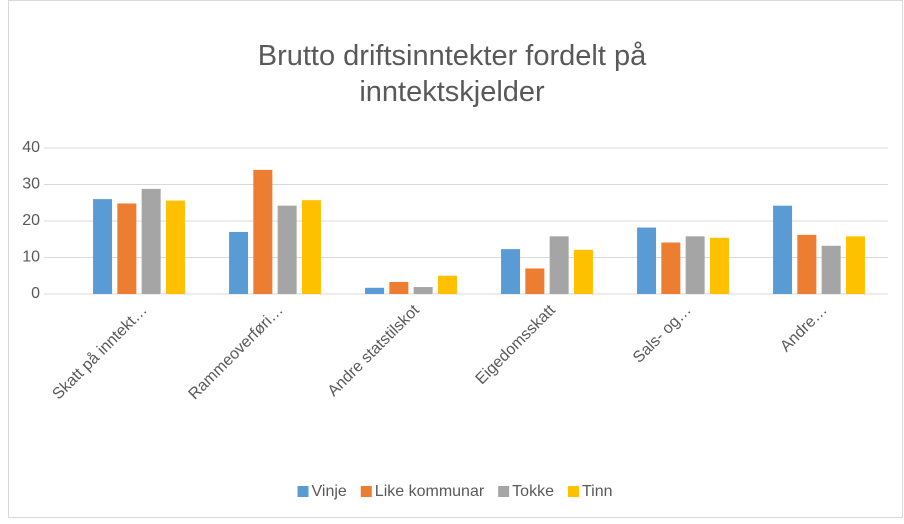 The width and height of the screenshot is (904, 524). What do you see at coordinates (31, 220) in the screenshot?
I see `y-tick-label: 20` at bounding box center [31, 220].